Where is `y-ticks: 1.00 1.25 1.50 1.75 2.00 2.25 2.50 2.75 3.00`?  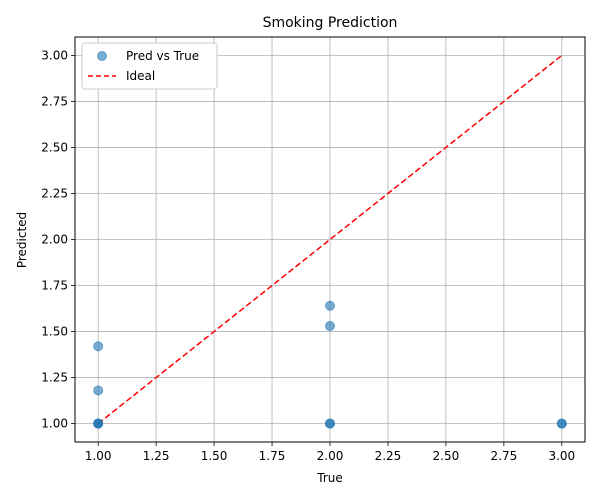
y-ticks: 1.00 1.25 1.50 1.75 2.00 2.25 2.50 2.75 3.00 is located at coordinates (58, 239).